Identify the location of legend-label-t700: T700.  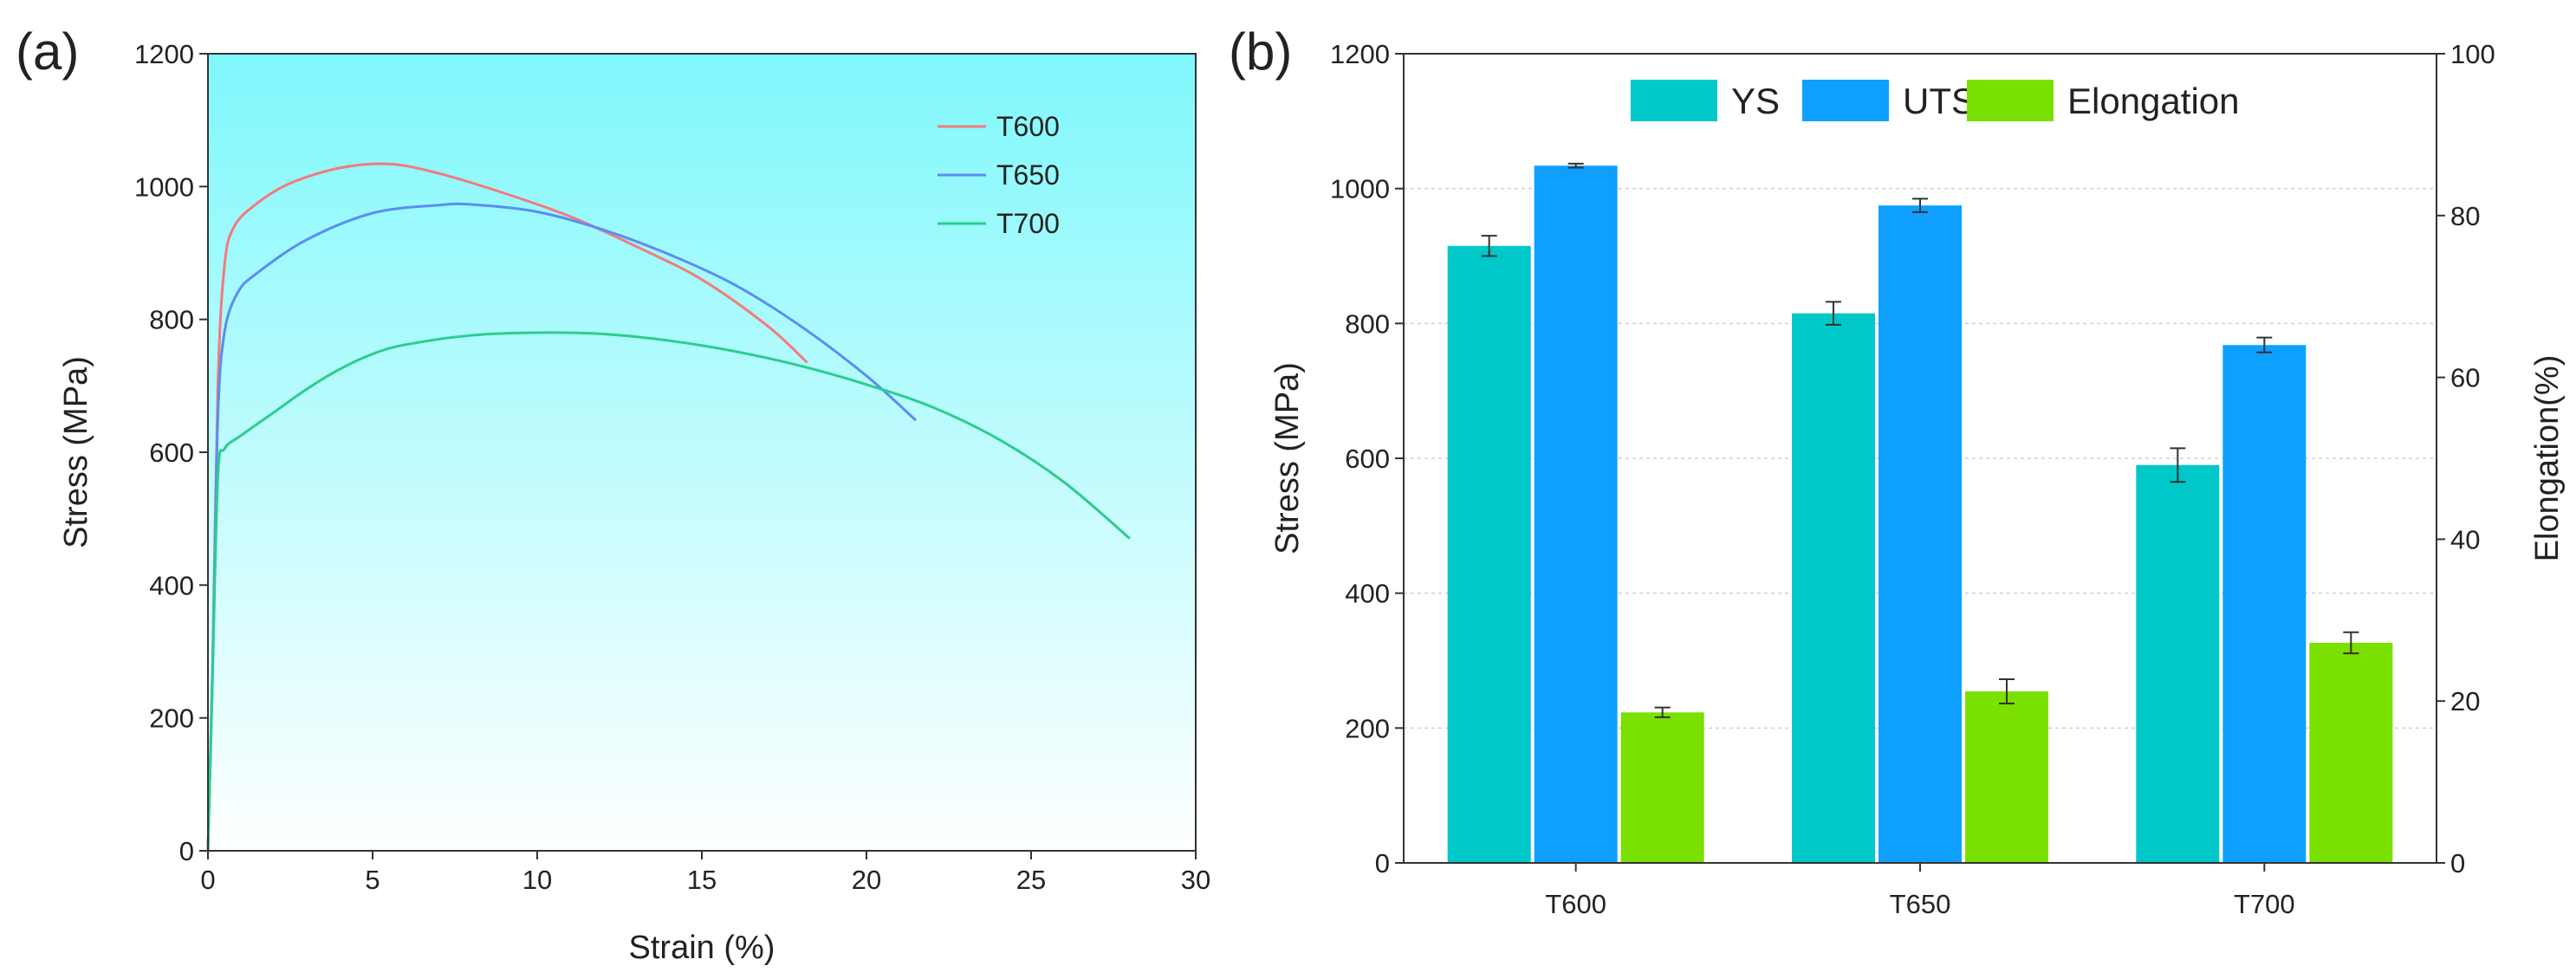
(1028, 223).